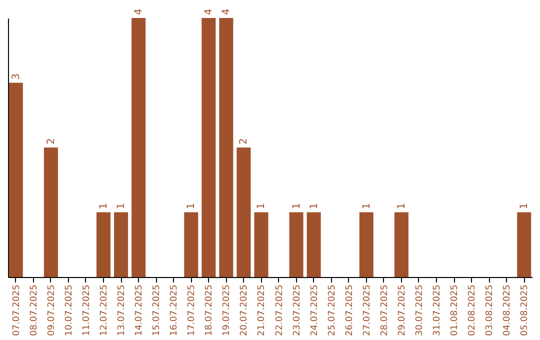  I want to click on x-tick-label: 05.08.2025, so click(525, 310).